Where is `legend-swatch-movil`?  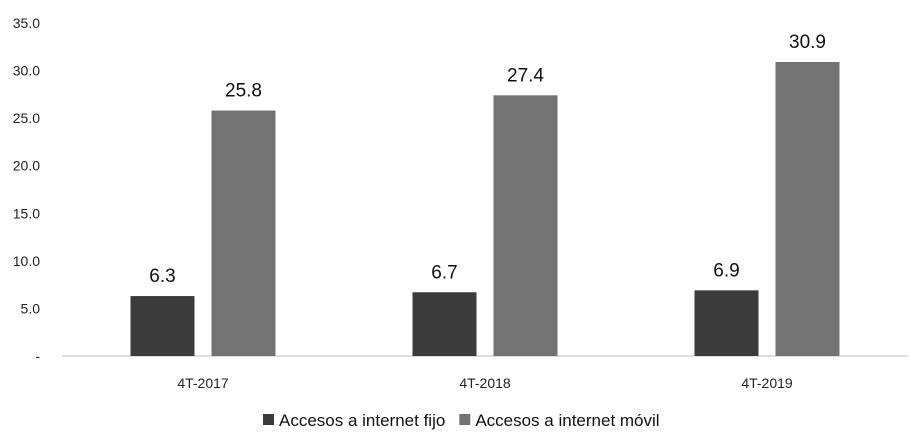 legend-swatch-movil is located at coordinates (465, 419).